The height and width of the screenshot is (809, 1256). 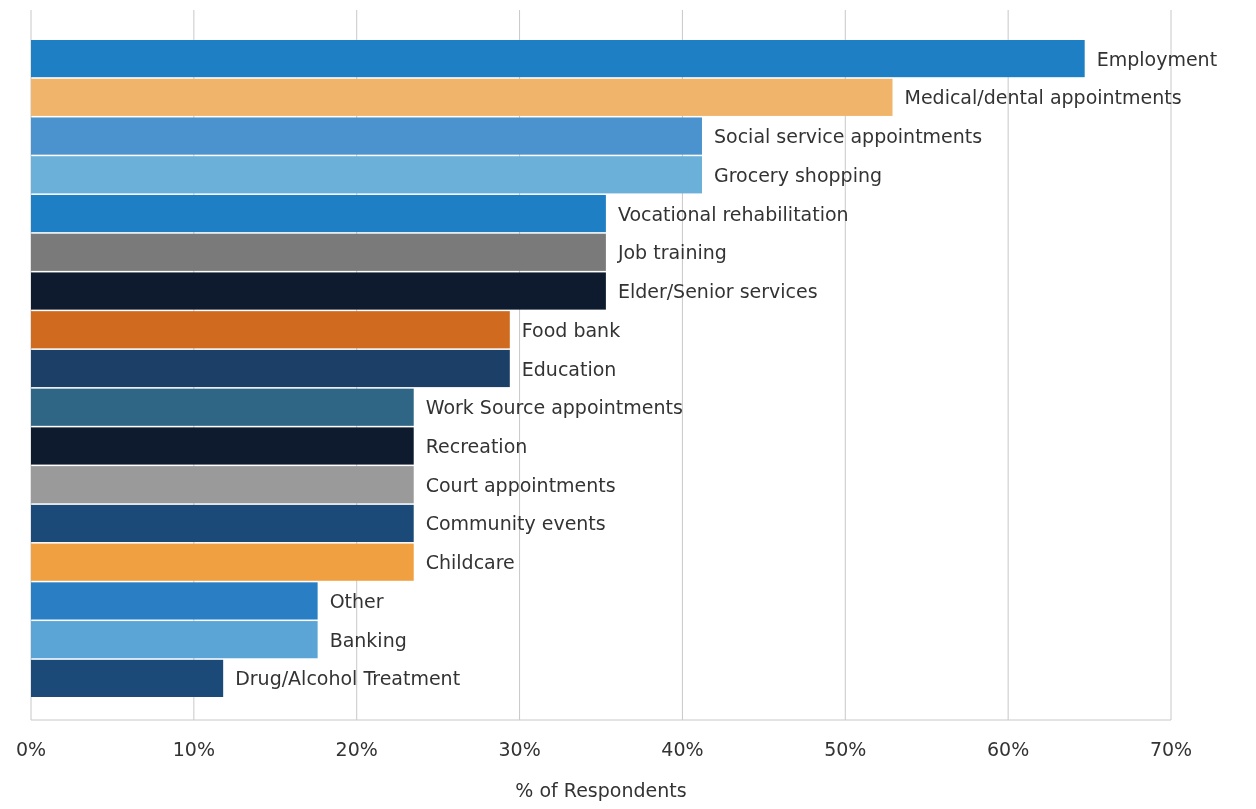 I want to click on x-axis-title: % of Respondents, so click(x=601, y=790).